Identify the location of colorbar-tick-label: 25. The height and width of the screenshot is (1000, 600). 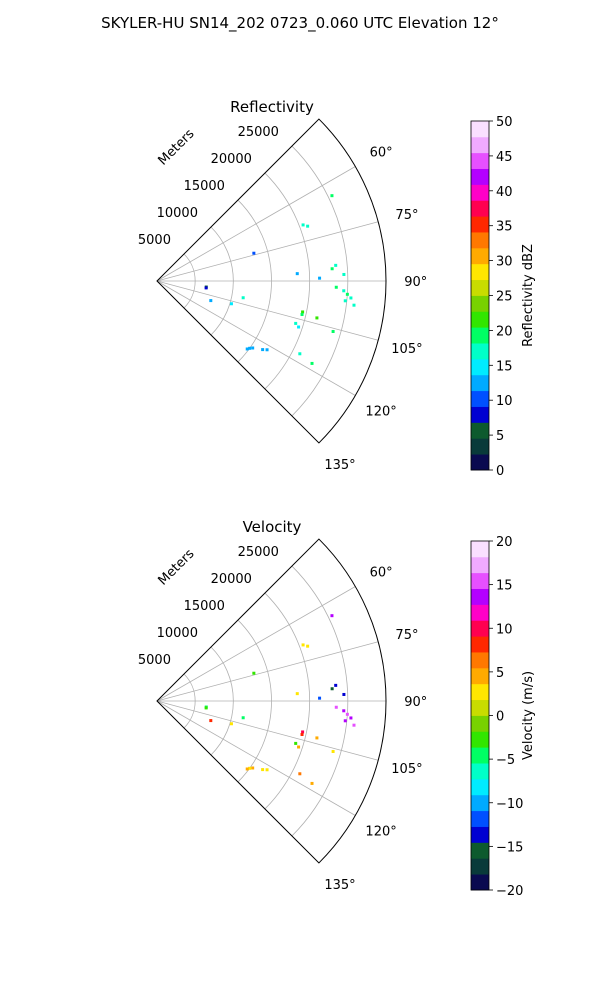
(504, 297).